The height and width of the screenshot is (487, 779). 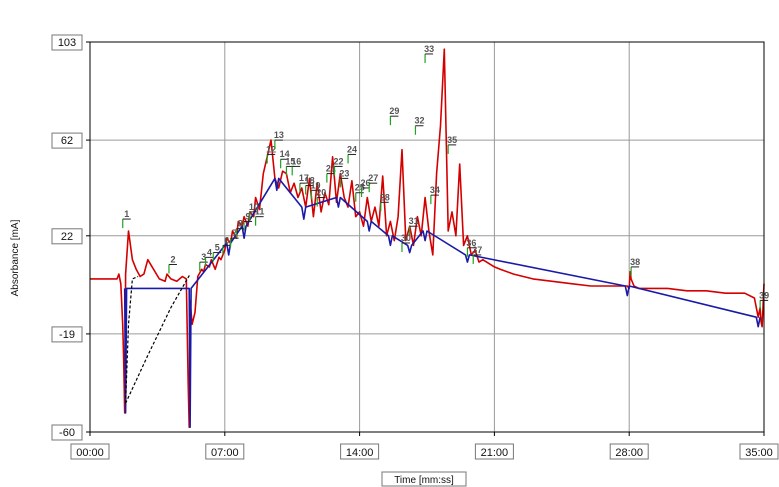 I want to click on peak-label: 11, so click(x=260, y=212).